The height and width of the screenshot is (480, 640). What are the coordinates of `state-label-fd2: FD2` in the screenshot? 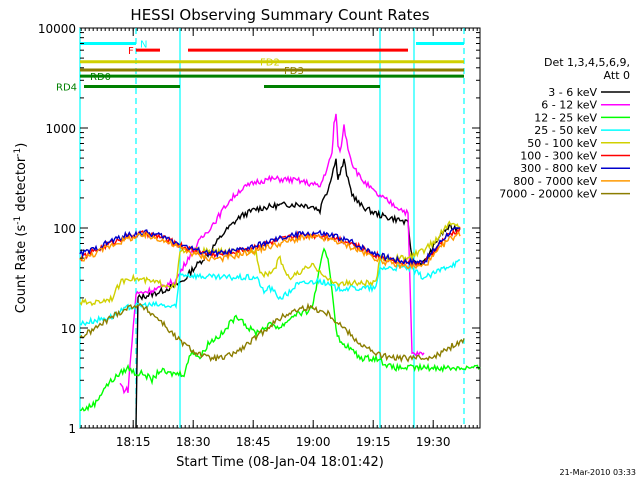 It's located at (270, 63).